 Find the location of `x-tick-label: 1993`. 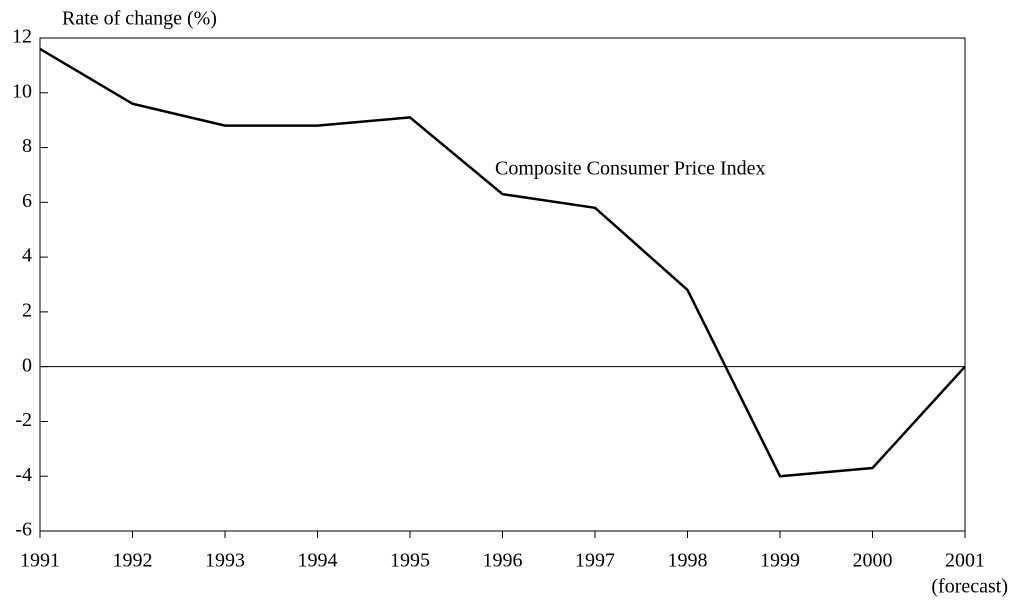

x-tick-label: 1993 is located at coordinates (225, 561).